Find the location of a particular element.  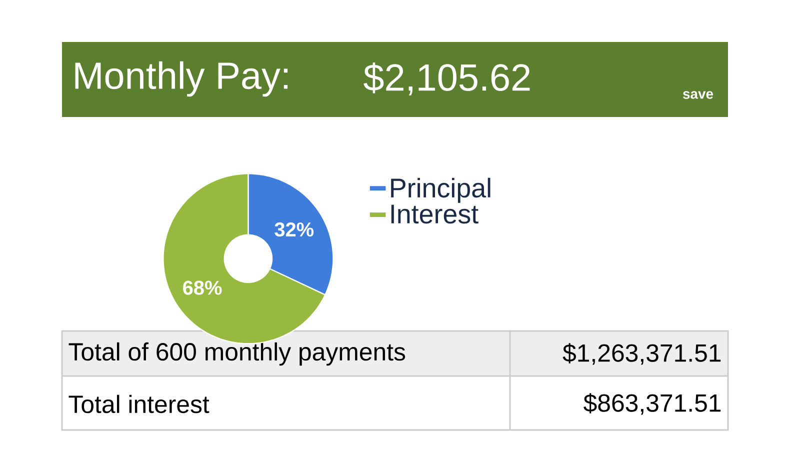

legend-label: Interest is located at coordinates (434, 214).